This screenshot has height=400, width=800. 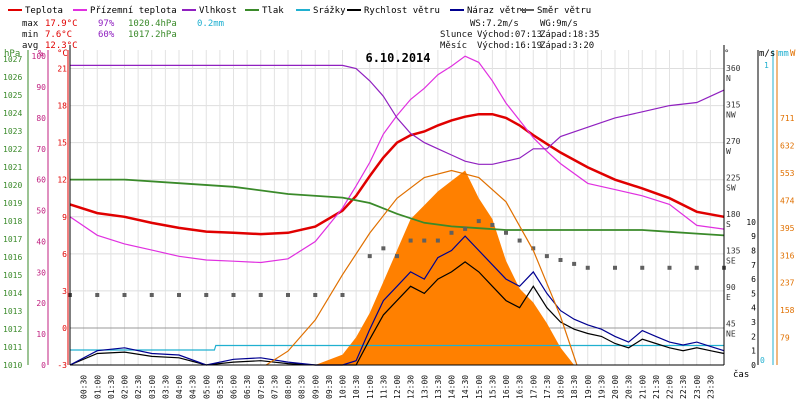 I want to click on legend-label: Směr větru, so click(x=564, y=11).